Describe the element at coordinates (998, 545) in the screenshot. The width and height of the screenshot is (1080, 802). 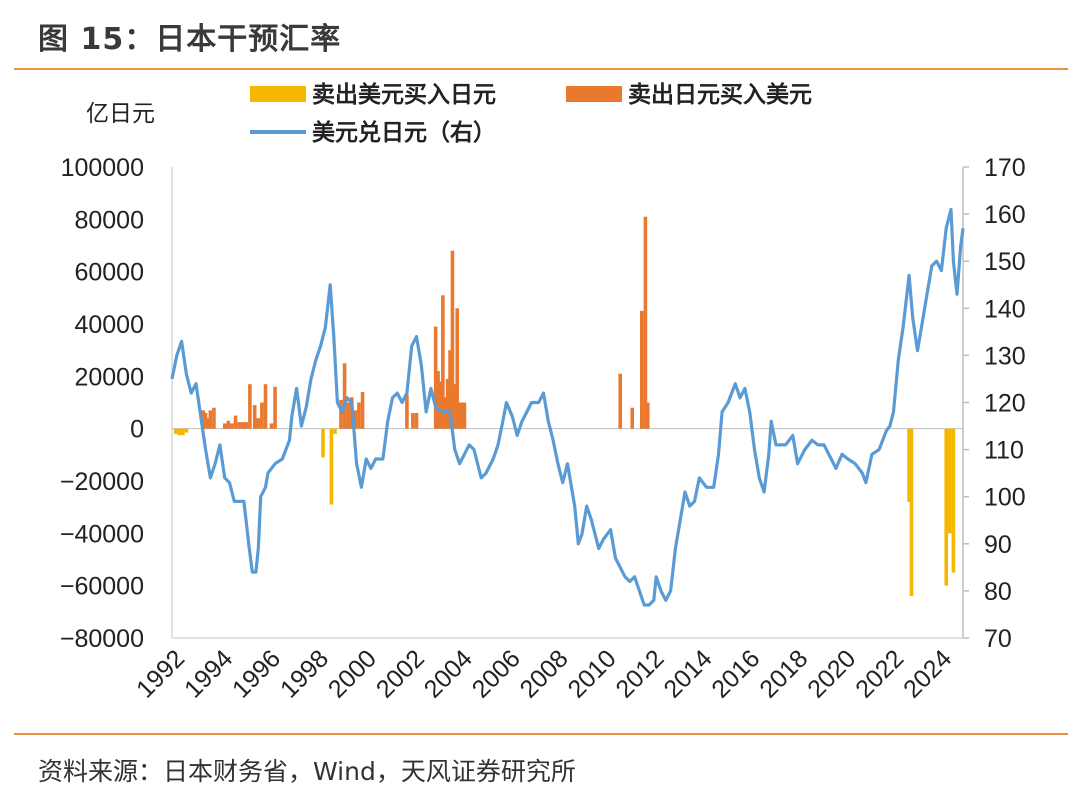
I see `right-tick-label: 90` at that location.